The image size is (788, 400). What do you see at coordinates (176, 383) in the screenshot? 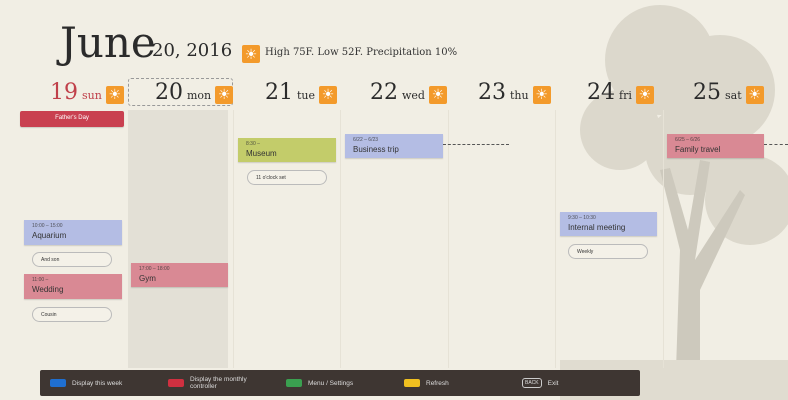
I see `red-key-icon` at bounding box center [176, 383].